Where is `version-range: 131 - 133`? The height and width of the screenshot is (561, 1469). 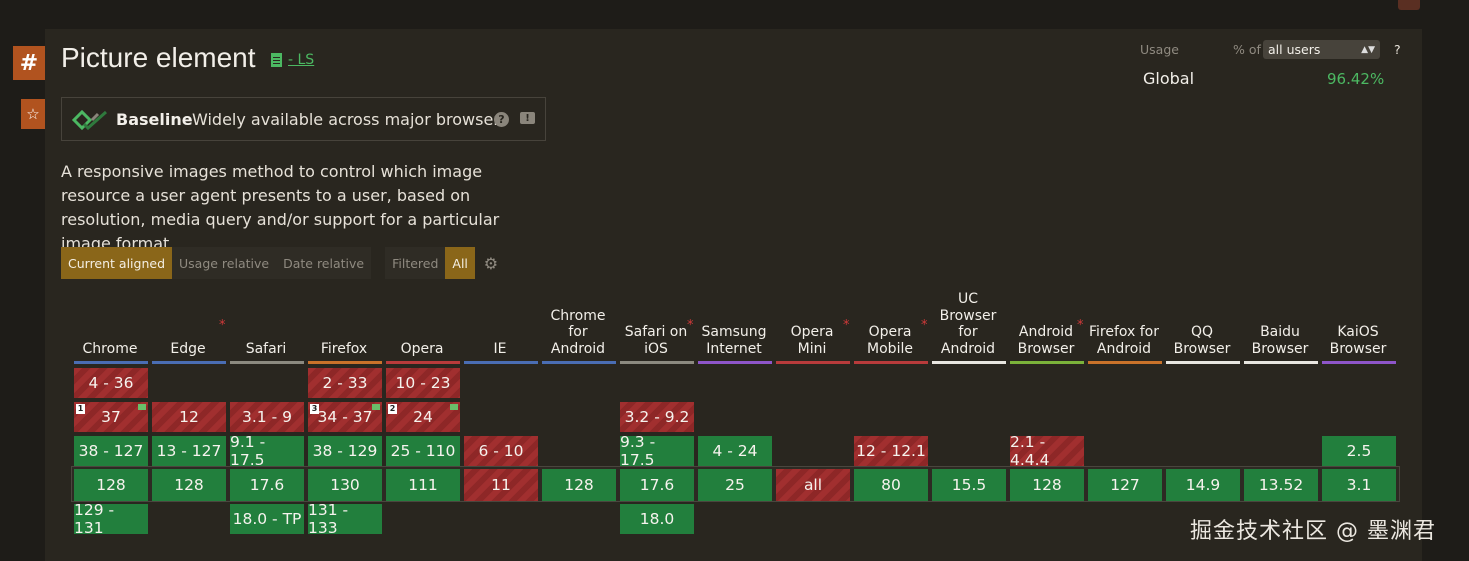
version-range: 131 - 133 is located at coordinates (328, 519).